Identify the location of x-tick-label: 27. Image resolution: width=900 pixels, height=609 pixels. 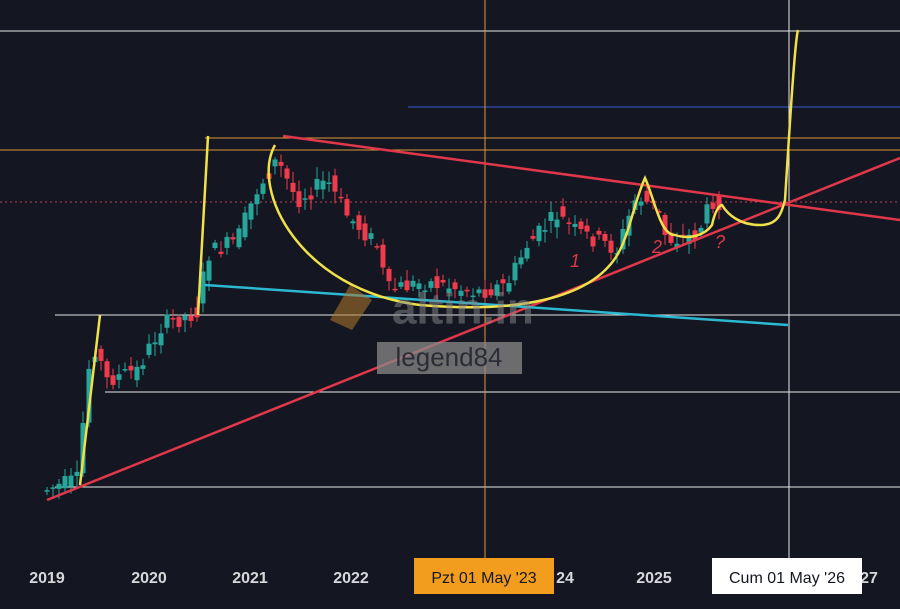
(869, 578).